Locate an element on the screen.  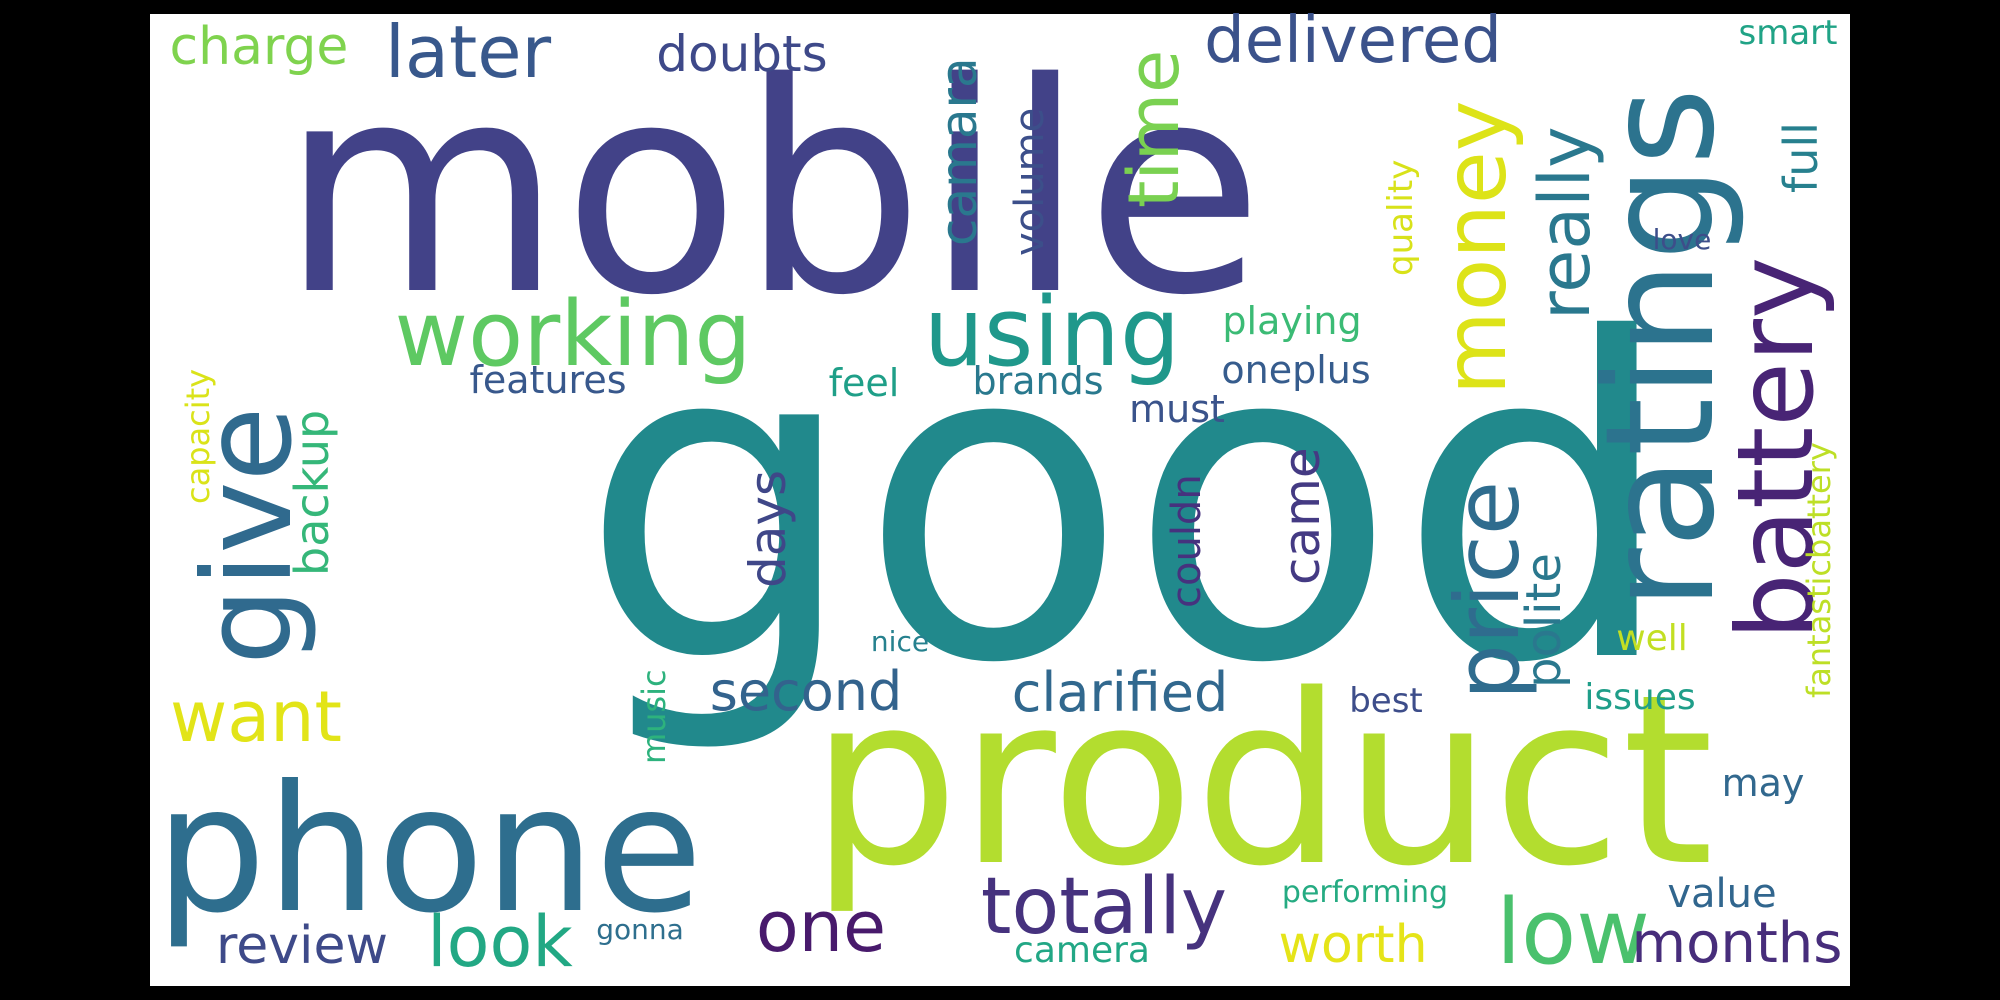
word-days: days is located at coordinates (768, 529).